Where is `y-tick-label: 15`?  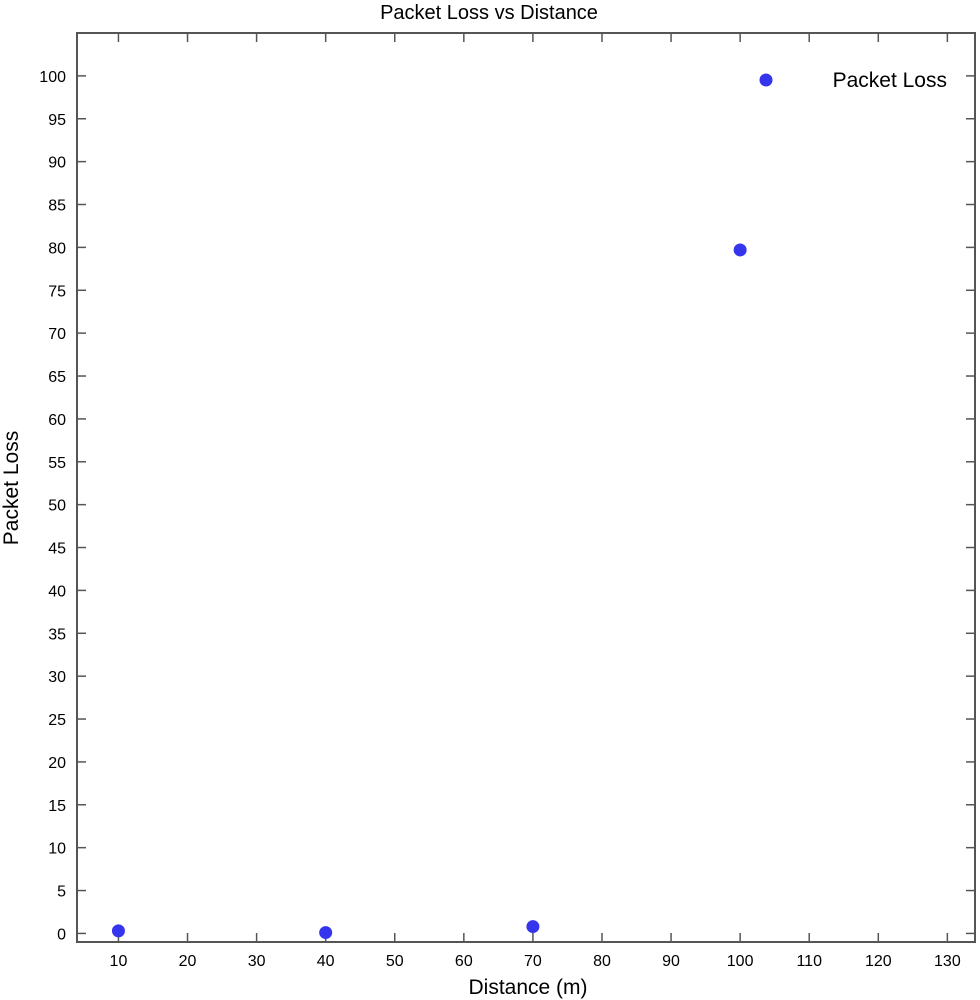
y-tick-label: 15 is located at coordinates (57, 806).